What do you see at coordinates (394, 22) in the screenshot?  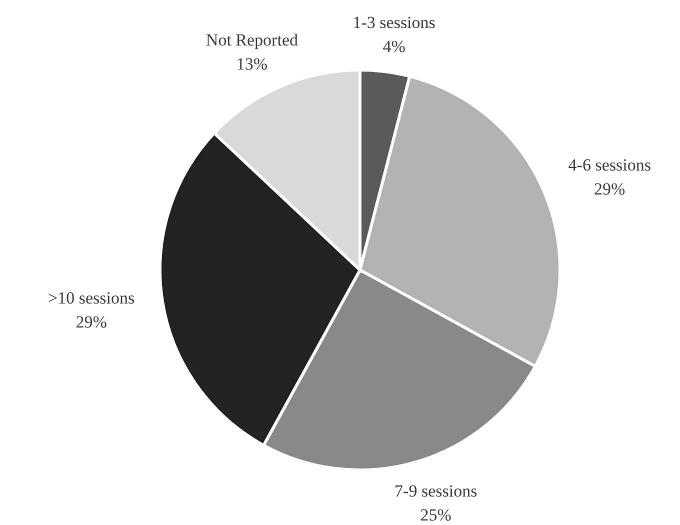 I see `slice-label: 1-3 sessions` at bounding box center [394, 22].